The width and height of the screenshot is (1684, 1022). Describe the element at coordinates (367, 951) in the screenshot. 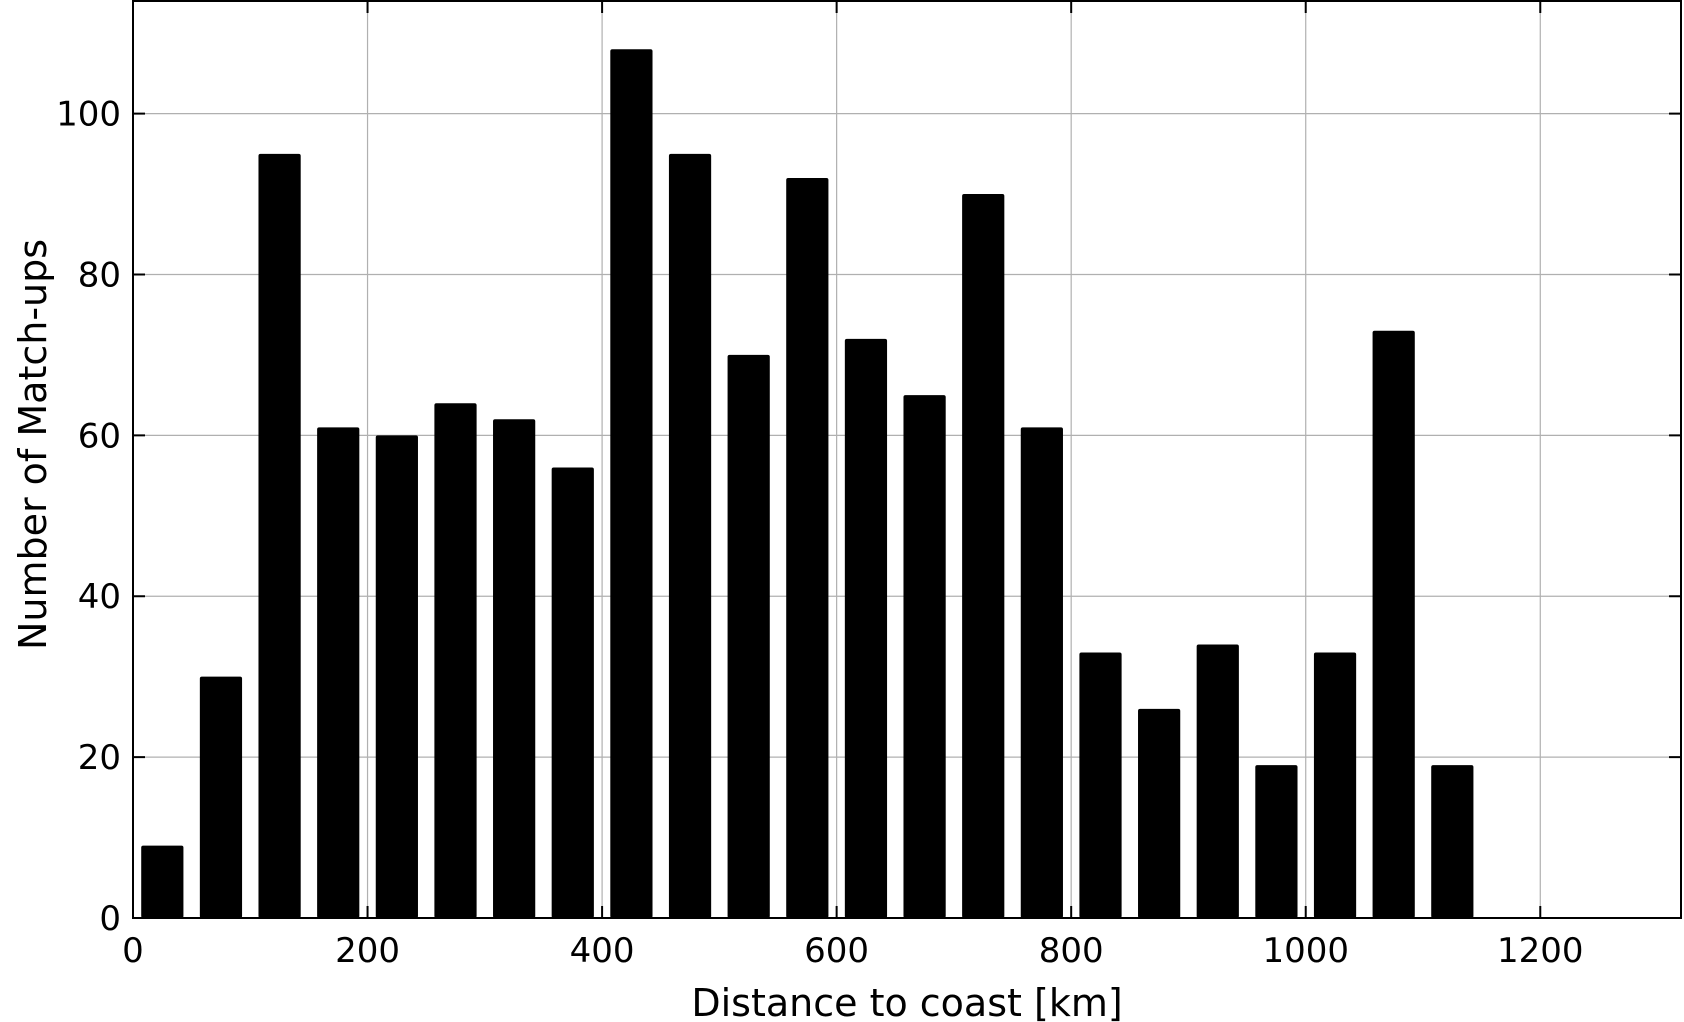

I see `x-tick-label: 200` at that location.